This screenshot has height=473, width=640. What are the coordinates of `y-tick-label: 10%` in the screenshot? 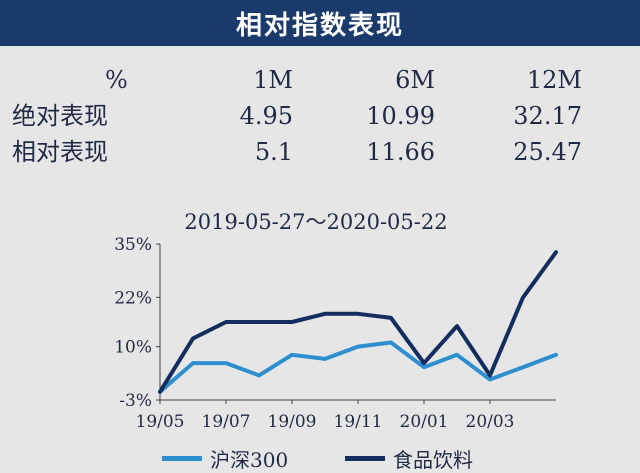 It's located at (133, 348).